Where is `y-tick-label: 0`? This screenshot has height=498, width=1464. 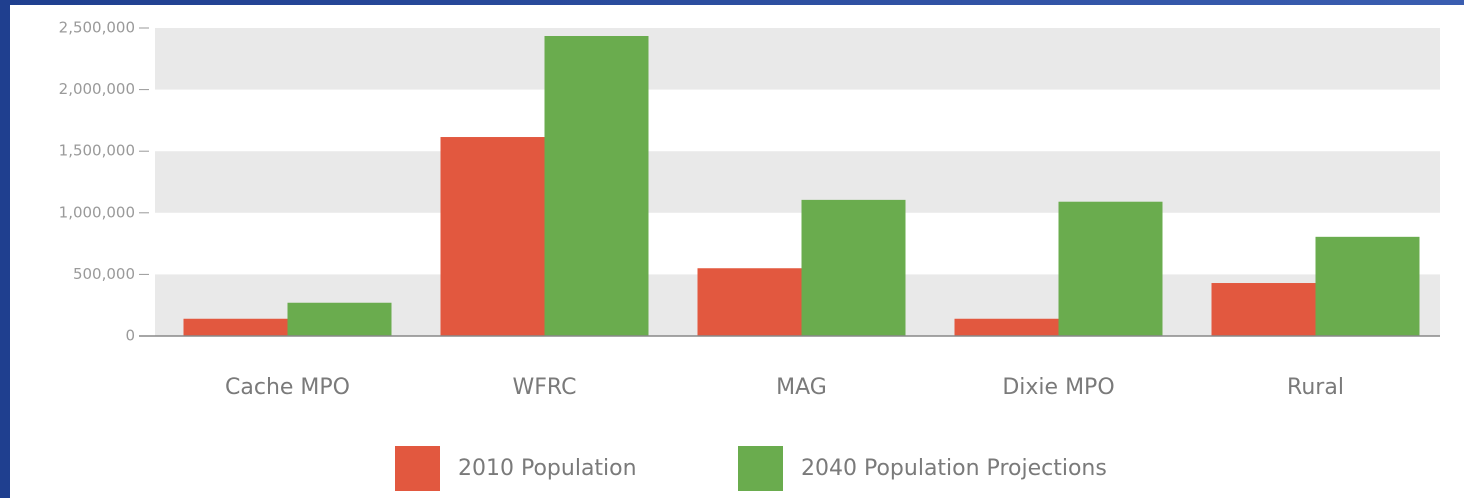
y-tick-label: 0 is located at coordinates (130, 336).